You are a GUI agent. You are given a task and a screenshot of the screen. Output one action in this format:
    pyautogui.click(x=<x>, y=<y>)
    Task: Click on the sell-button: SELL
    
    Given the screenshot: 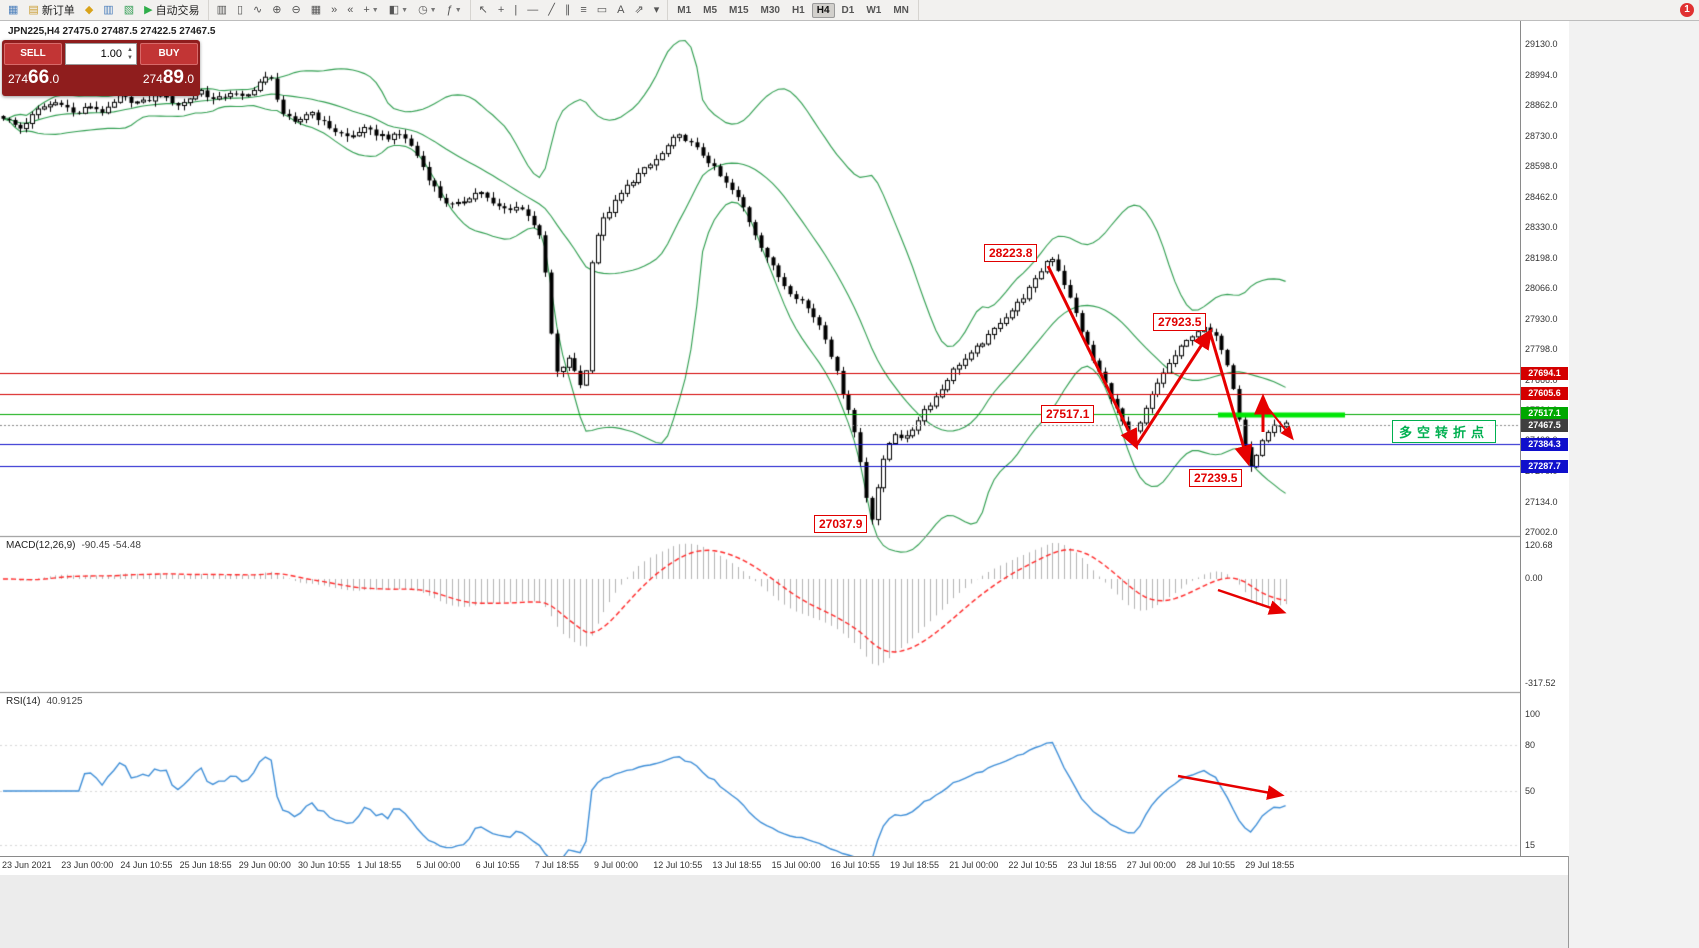 What is the action you would take?
    pyautogui.click(x=33, y=54)
    